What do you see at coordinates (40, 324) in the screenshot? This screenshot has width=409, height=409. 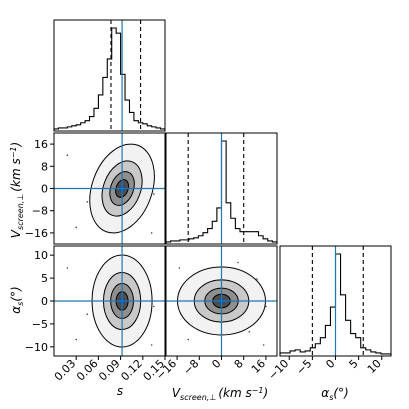 I see `ytick-label-a-1: −5` at bounding box center [40, 324].